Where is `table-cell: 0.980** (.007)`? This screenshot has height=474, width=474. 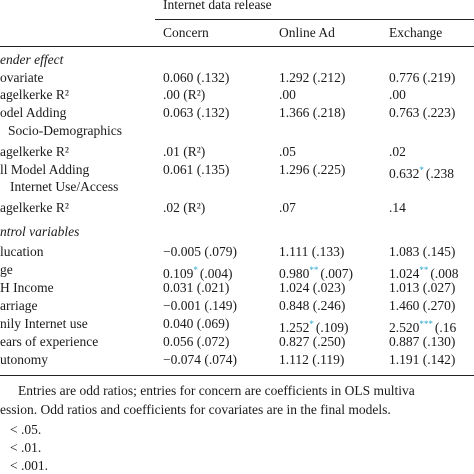 table-cell: 0.980** (.007) is located at coordinates (316, 272).